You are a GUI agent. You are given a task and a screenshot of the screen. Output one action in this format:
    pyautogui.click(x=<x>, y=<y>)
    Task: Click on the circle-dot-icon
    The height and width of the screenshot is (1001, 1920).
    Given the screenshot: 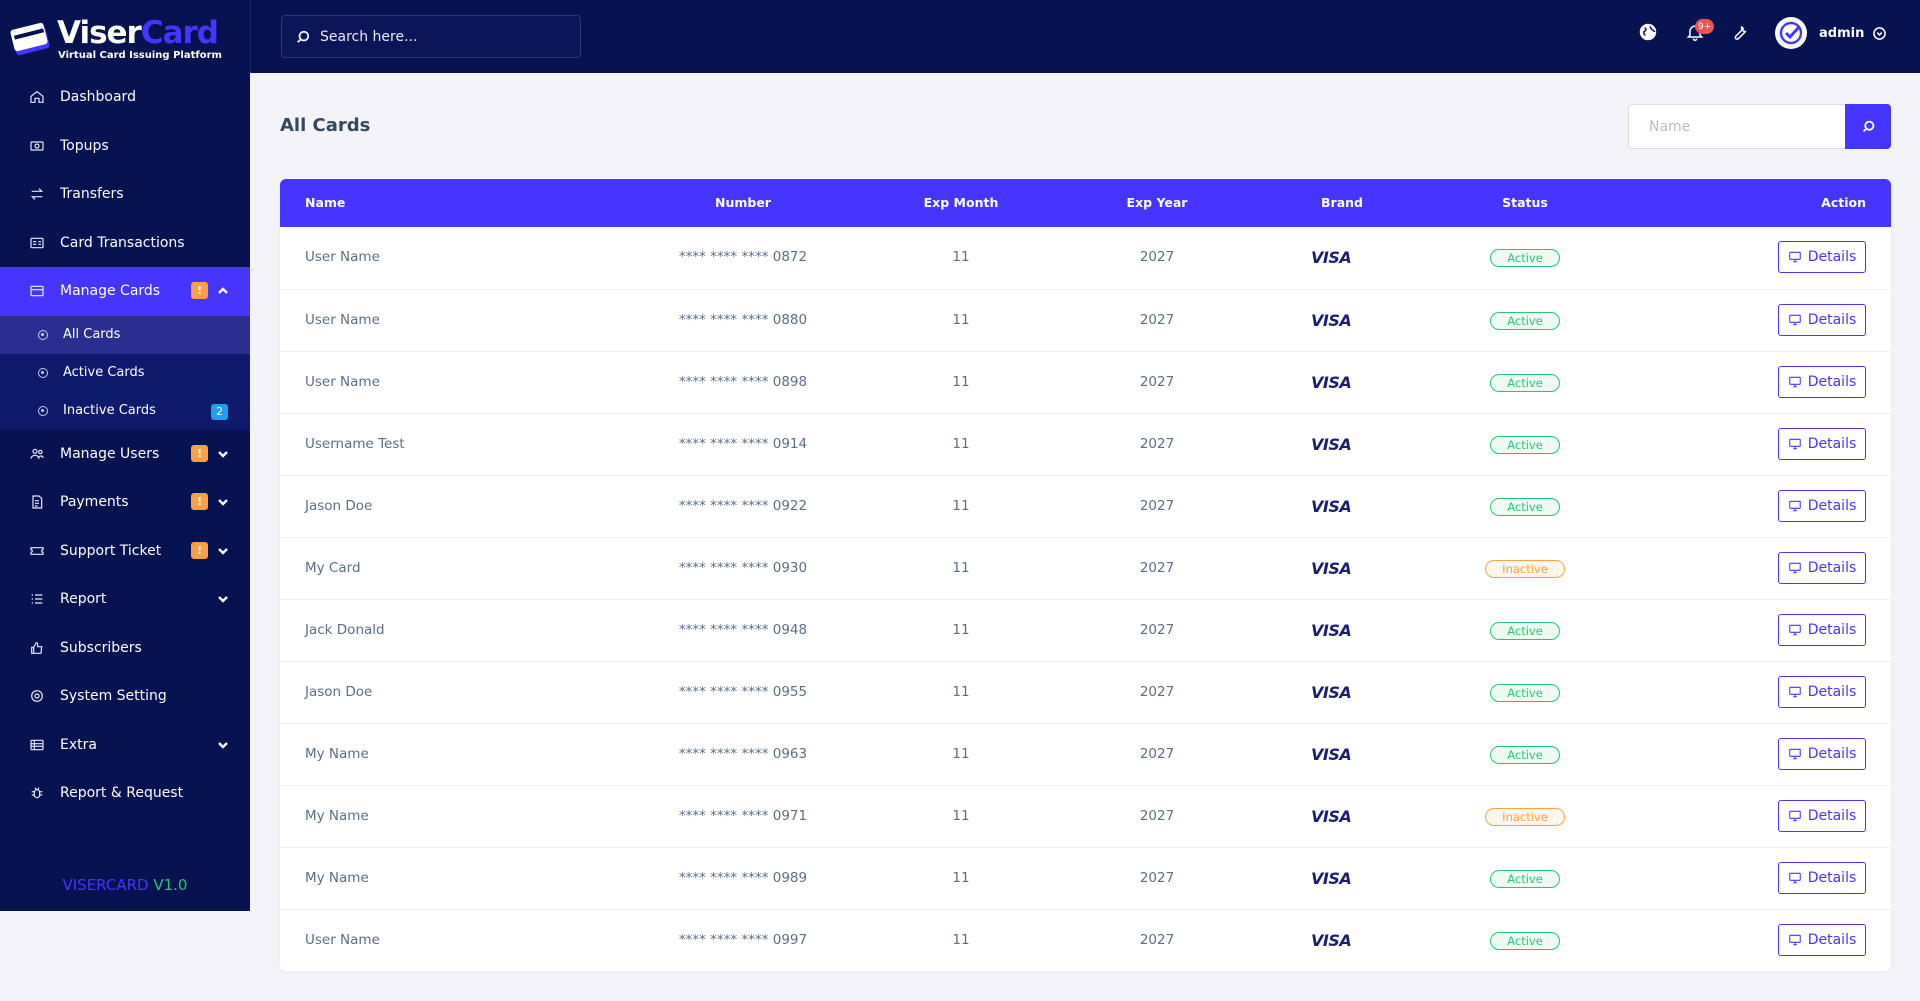 What is the action you would take?
    pyautogui.click(x=43, y=372)
    